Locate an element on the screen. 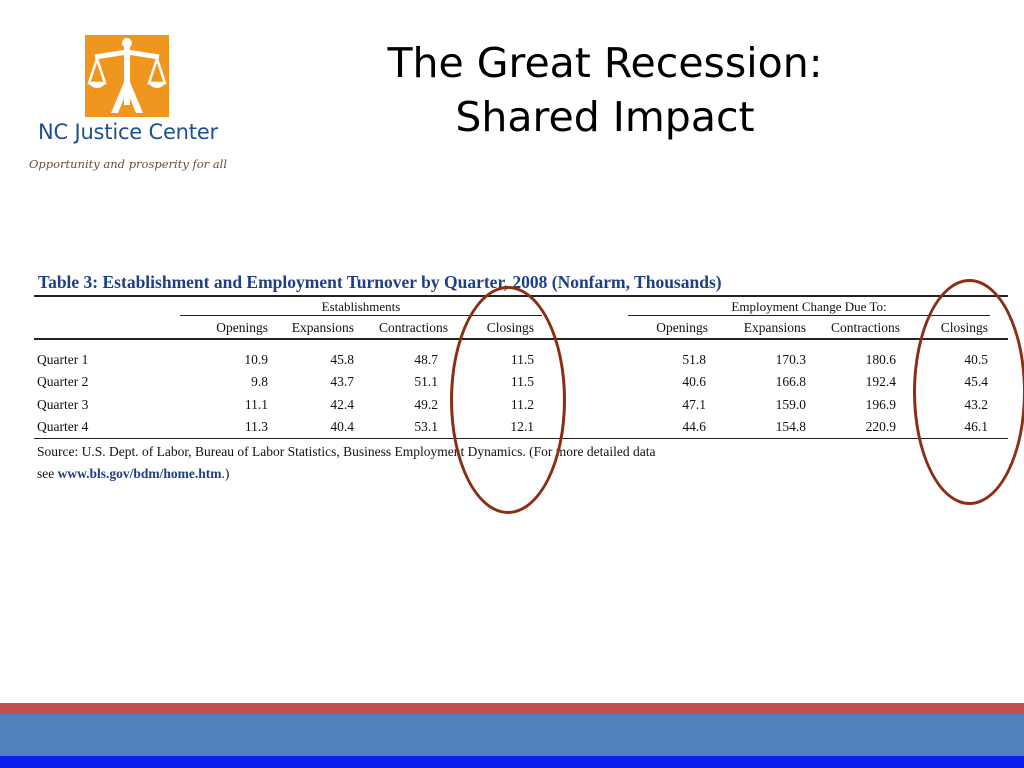 Image resolution: width=1024 pixels, height=768 pixels. closings-highlight-ellipse-establishments is located at coordinates (508, 400).